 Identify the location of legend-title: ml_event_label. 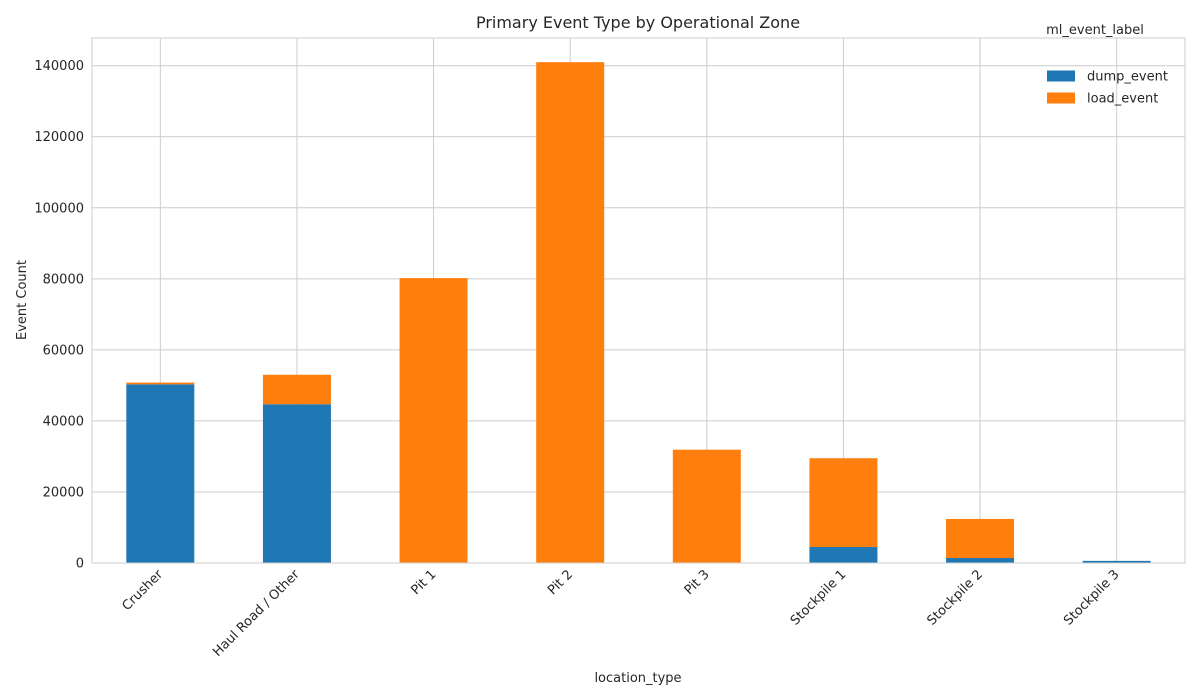
(1095, 30).